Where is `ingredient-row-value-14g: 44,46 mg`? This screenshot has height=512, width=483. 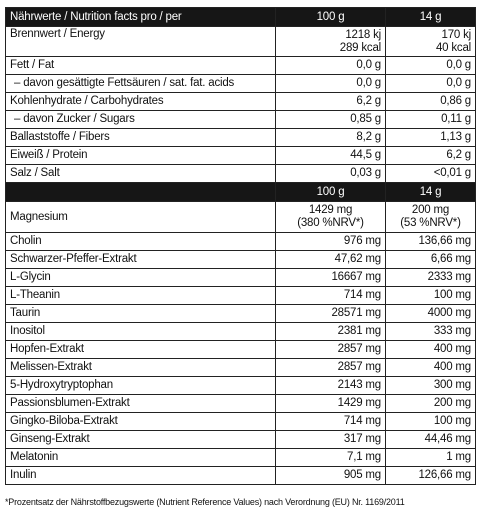 ingredient-row-value-14g: 44,46 mg is located at coordinates (430, 439).